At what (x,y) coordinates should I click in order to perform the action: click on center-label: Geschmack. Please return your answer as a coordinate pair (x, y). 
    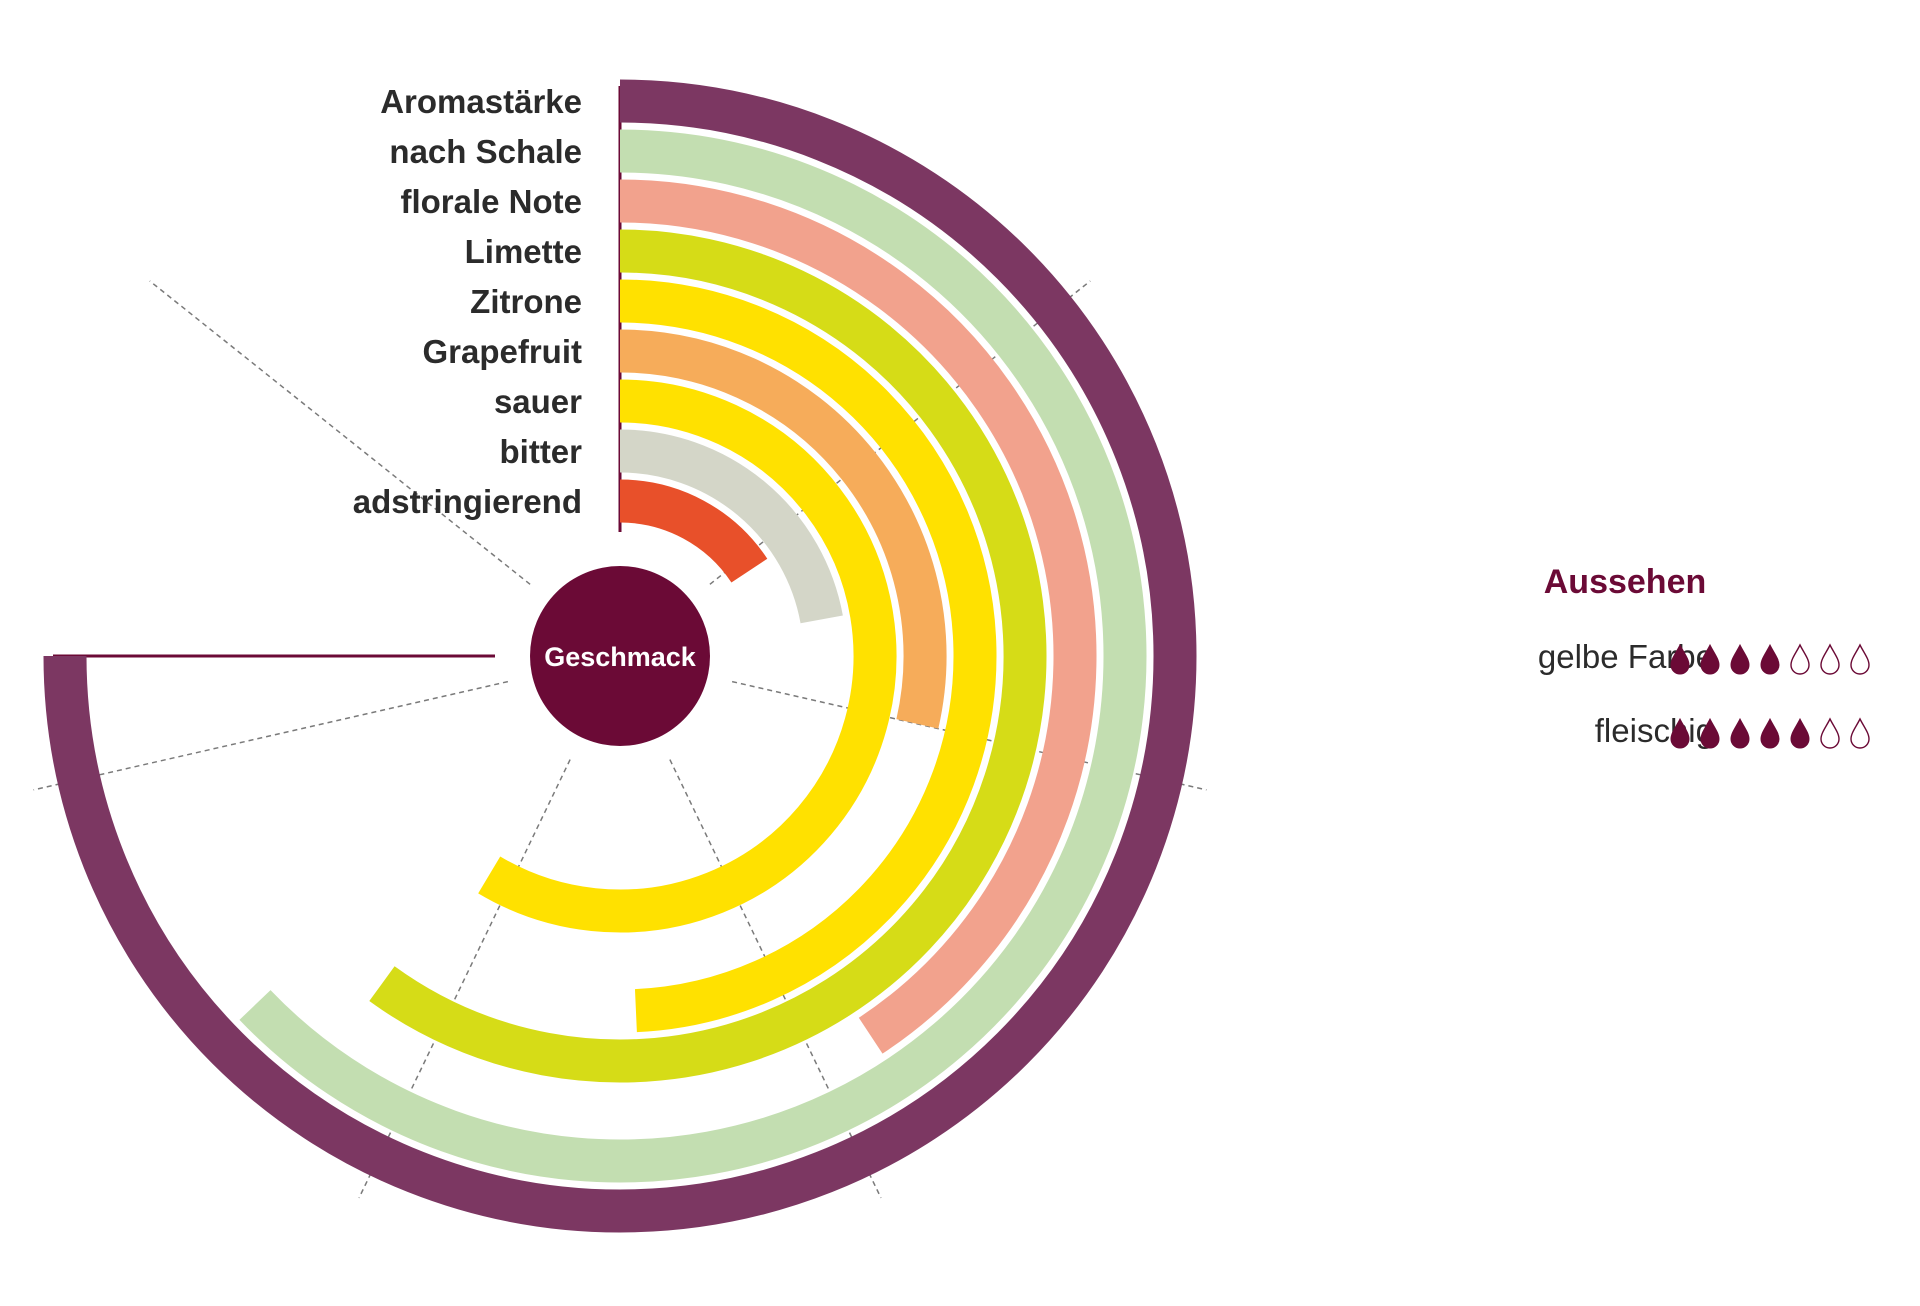
    Looking at the image, I should click on (620, 657).